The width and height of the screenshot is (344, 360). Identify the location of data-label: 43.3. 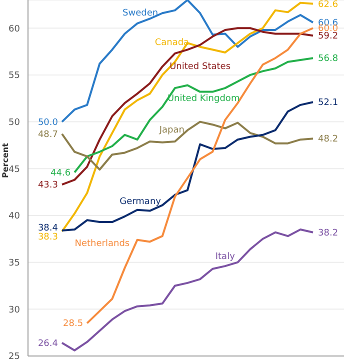
(48, 185).